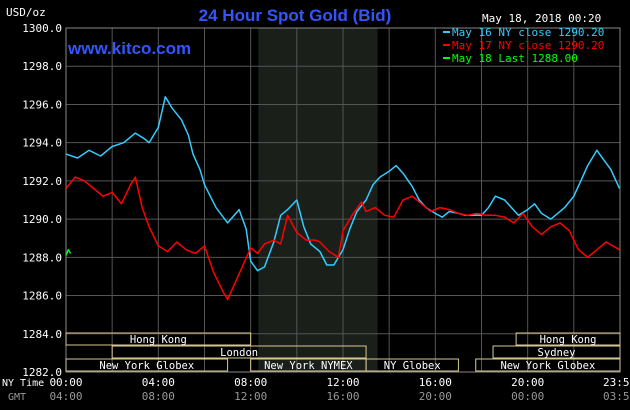 The image size is (630, 410). Describe the element at coordinates (515, 58) in the screenshot. I see `legend-entry-may18: May 18 Last 1288.00` at that location.